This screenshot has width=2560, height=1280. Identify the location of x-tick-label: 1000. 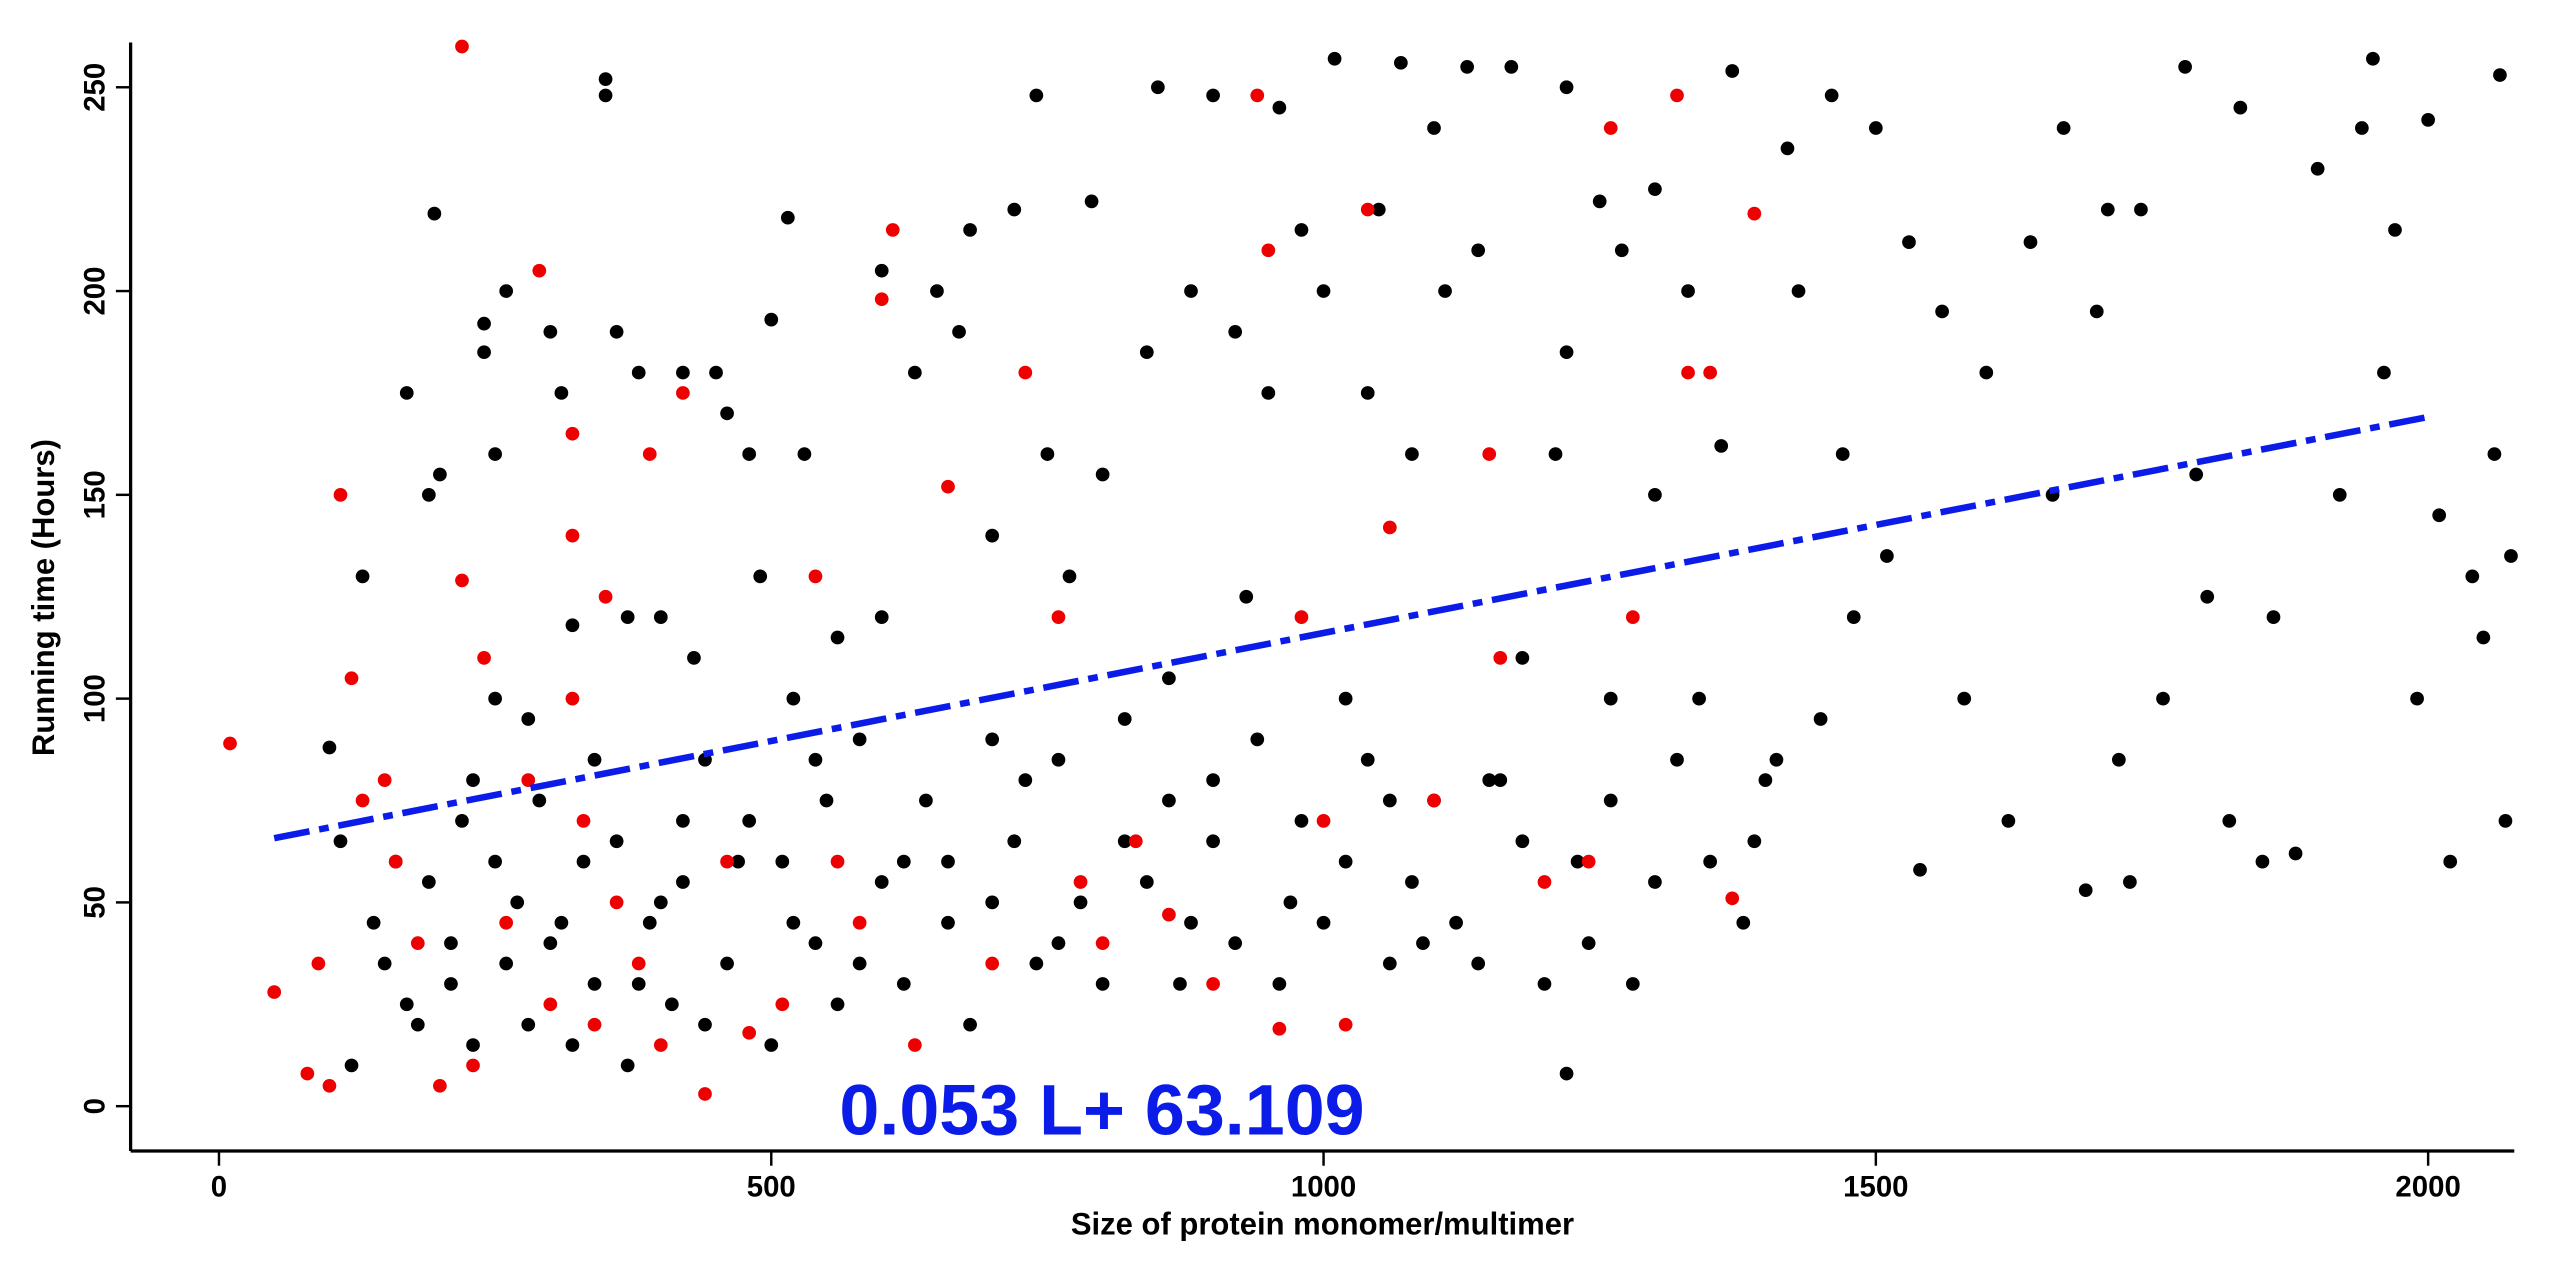
(1323, 1187).